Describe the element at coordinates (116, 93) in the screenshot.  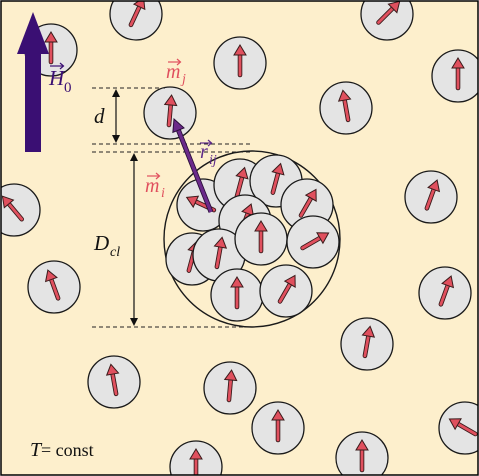
I see `distance-d-arrow-head-top` at that location.